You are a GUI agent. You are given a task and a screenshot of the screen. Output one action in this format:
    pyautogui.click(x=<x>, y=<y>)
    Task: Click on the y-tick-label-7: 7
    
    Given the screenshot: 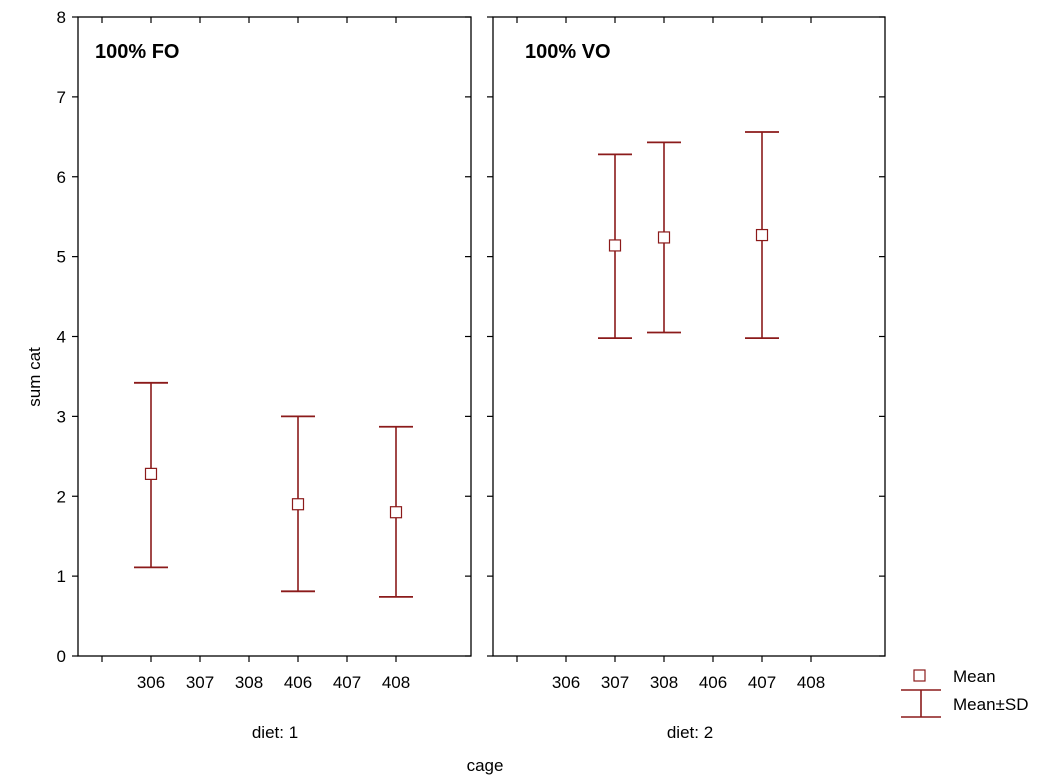 What is the action you would take?
    pyautogui.click(x=61, y=97)
    